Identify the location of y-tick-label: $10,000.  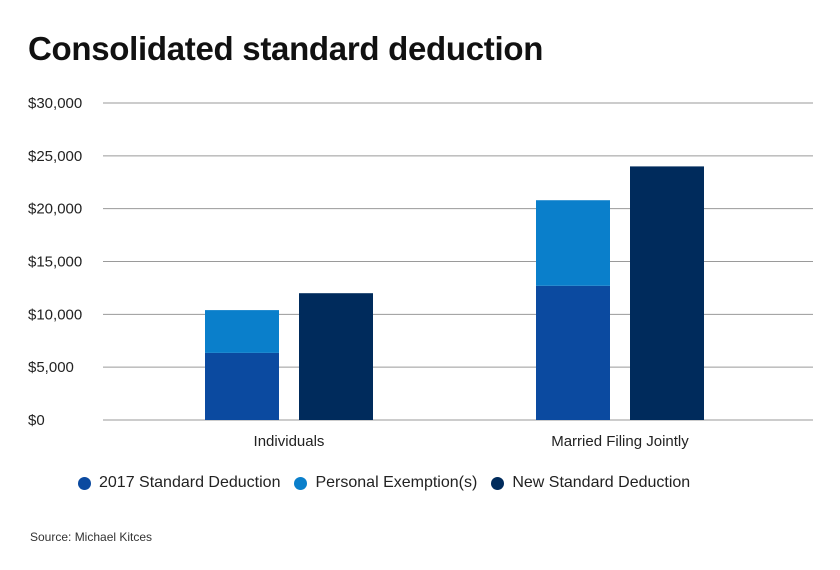
(55, 314).